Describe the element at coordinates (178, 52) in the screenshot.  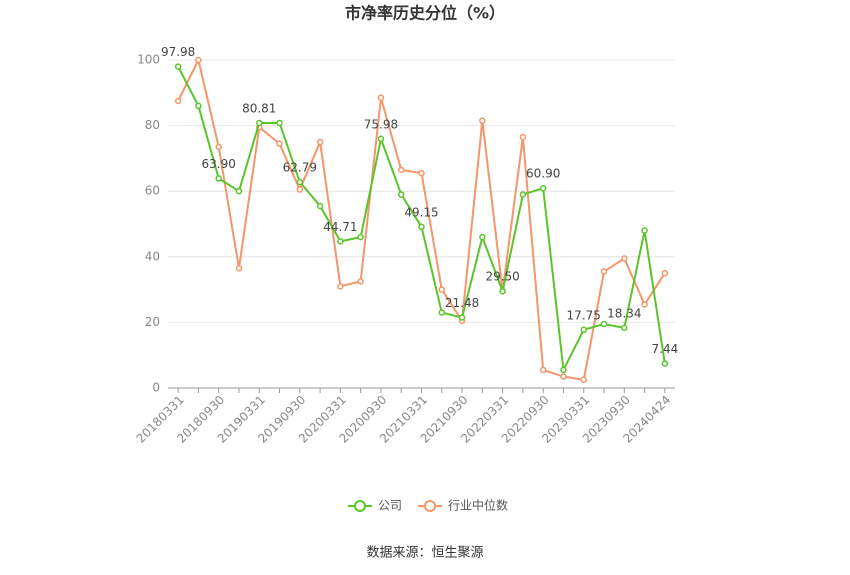
I see `data-label: 97.98` at that location.